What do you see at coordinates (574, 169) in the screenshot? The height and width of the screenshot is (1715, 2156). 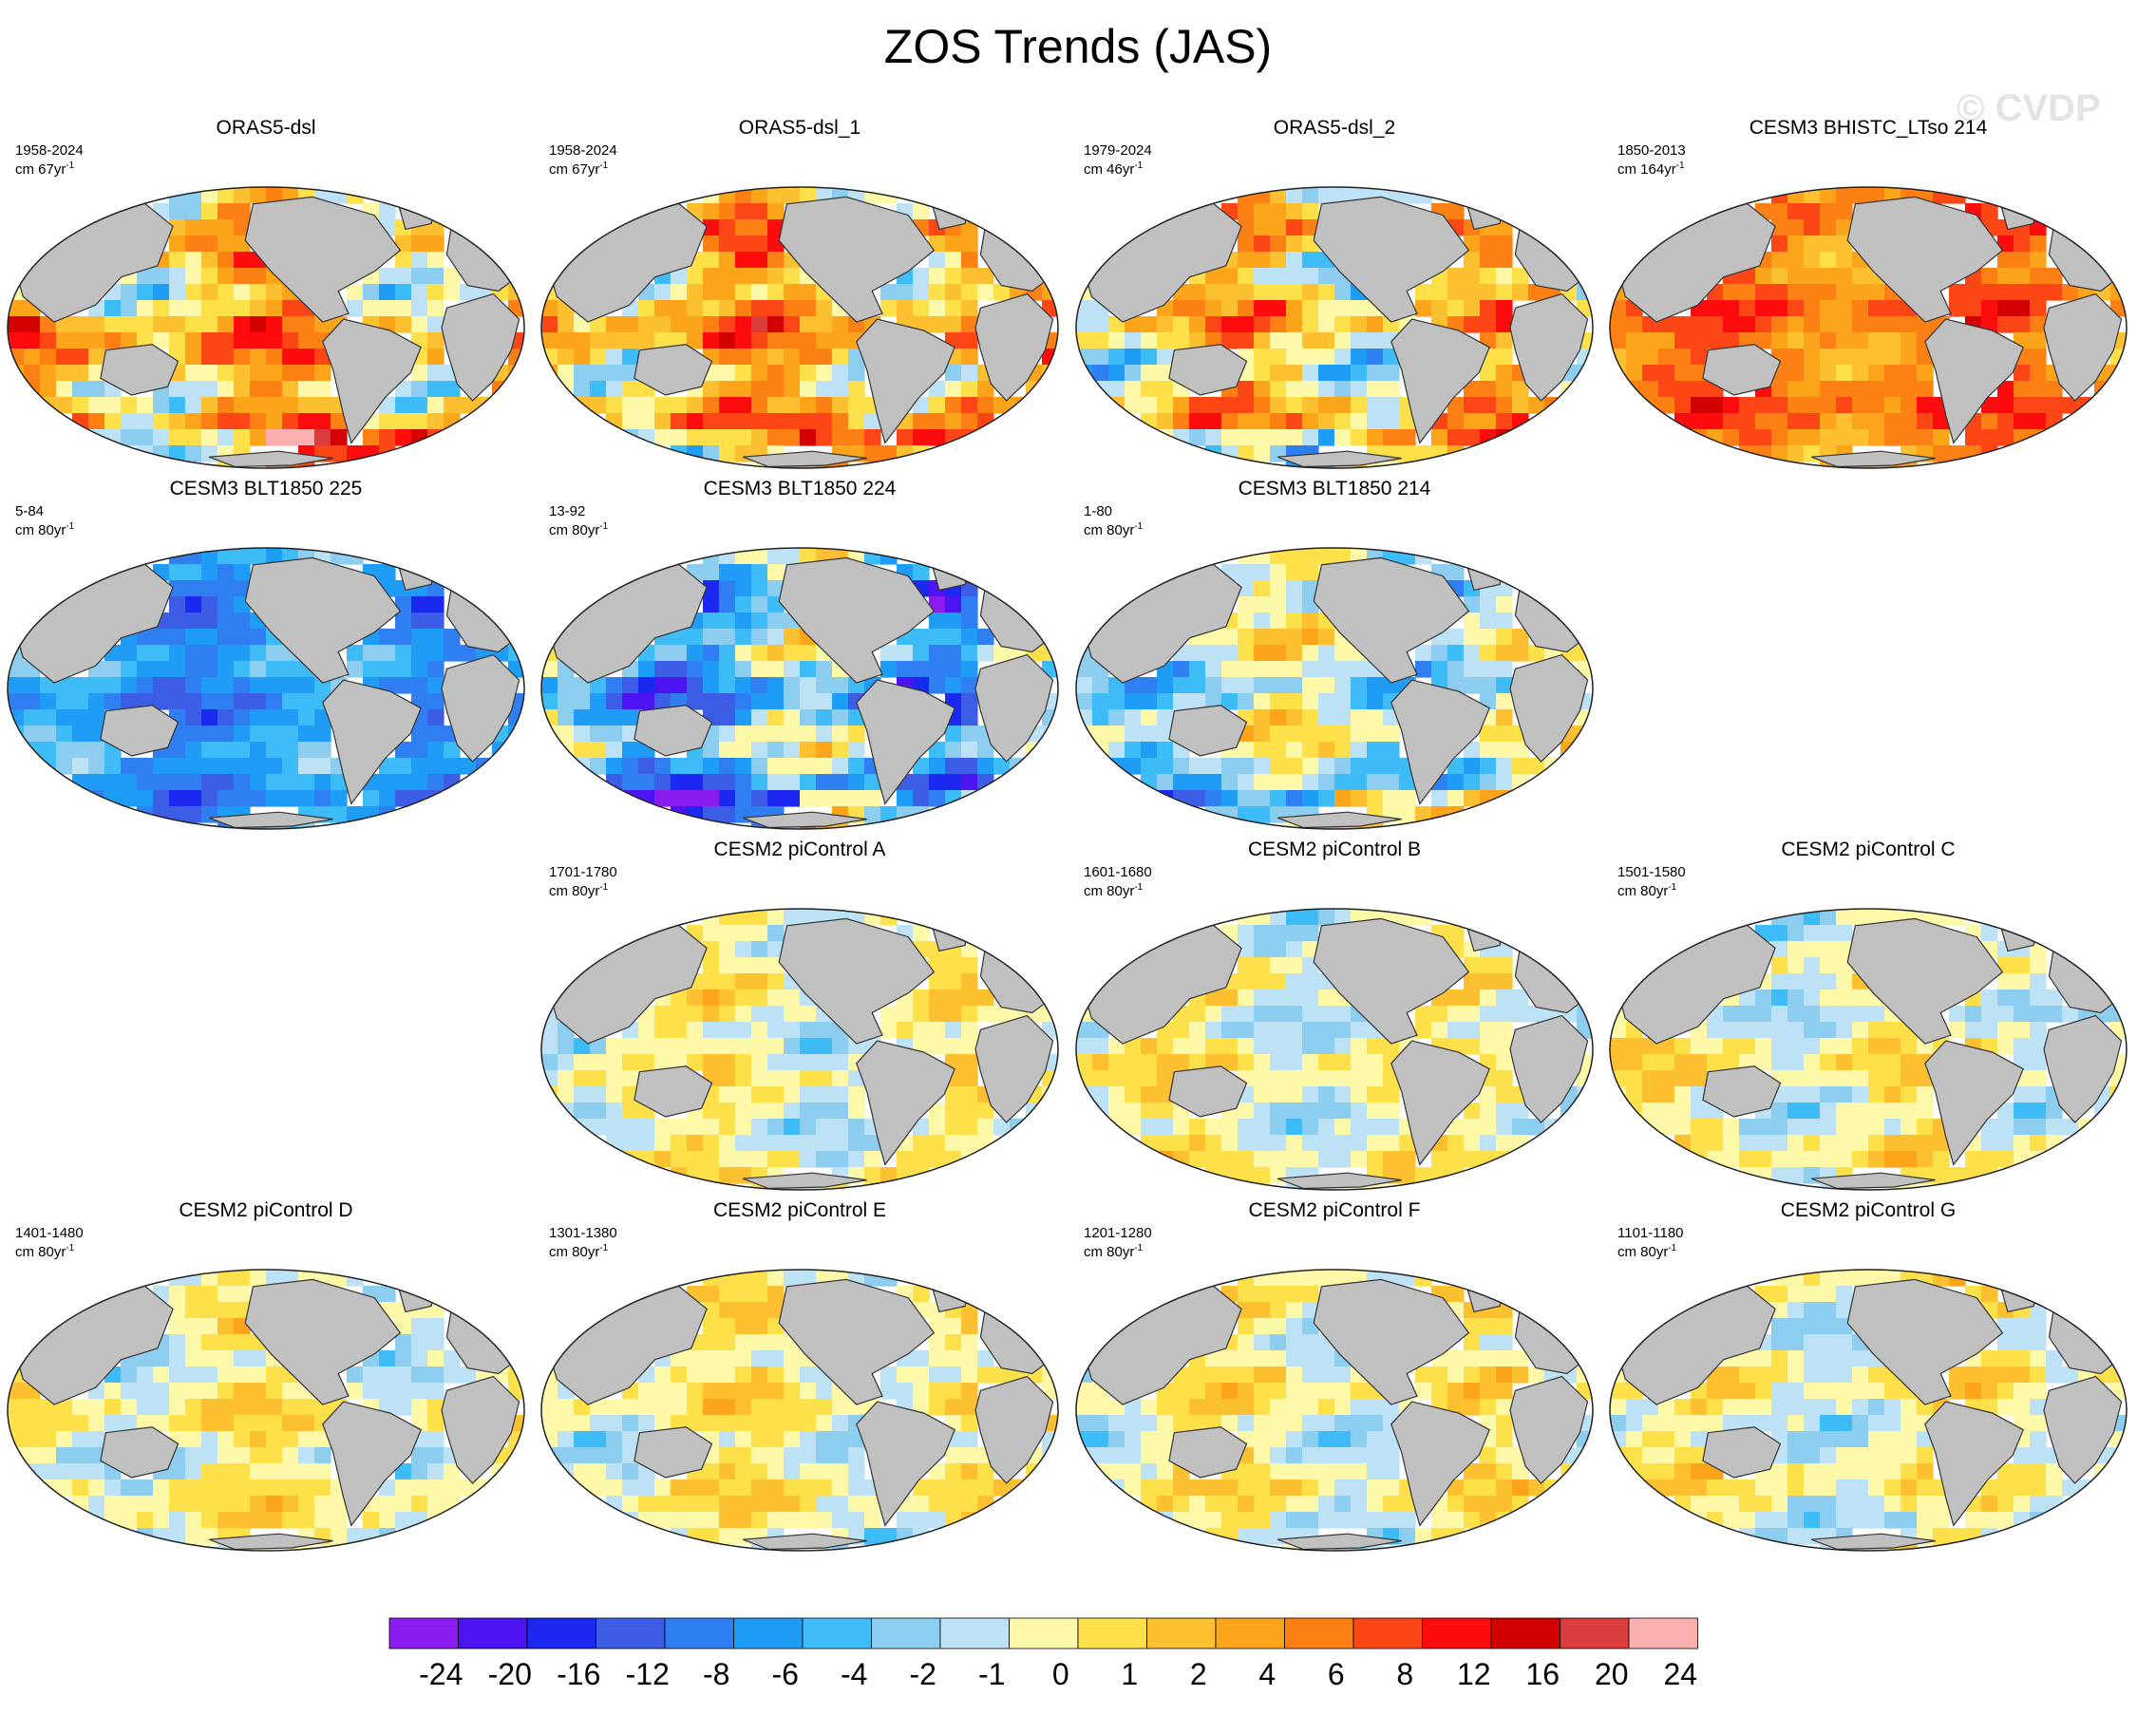 I see `panel-units-text: cm 67yr` at bounding box center [574, 169].